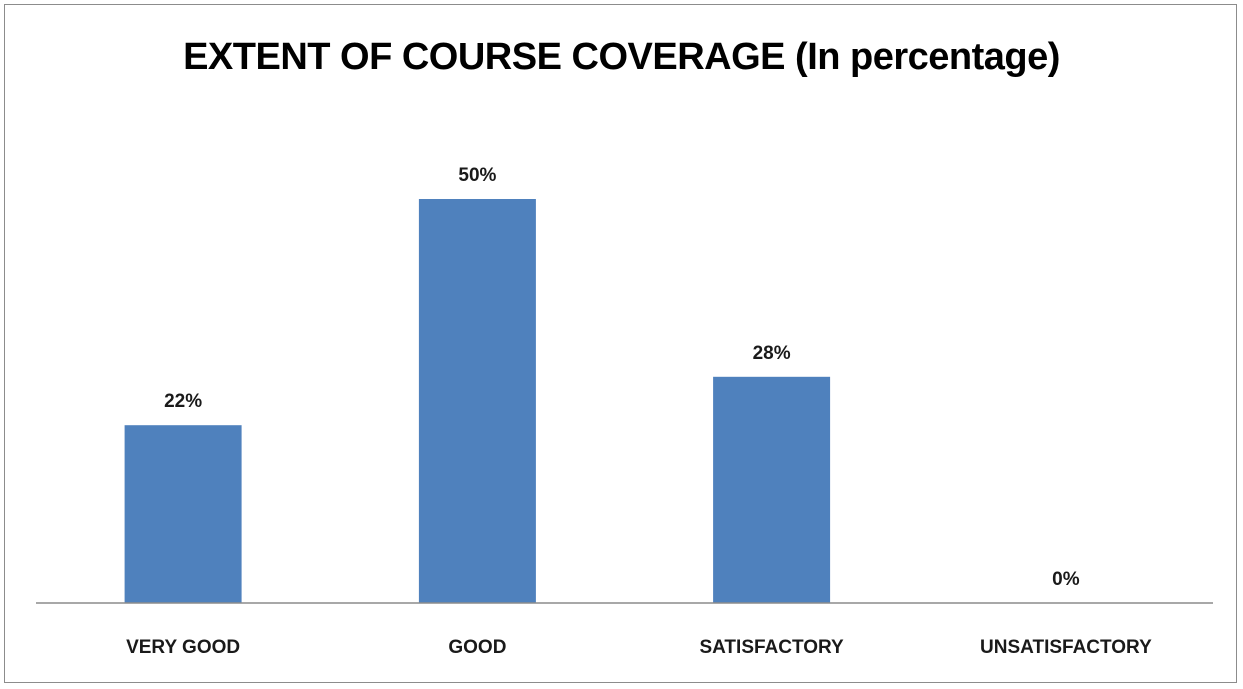 The height and width of the screenshot is (689, 1243). Describe the element at coordinates (183, 401) in the screenshot. I see `data-label-very-good: 22%` at that location.